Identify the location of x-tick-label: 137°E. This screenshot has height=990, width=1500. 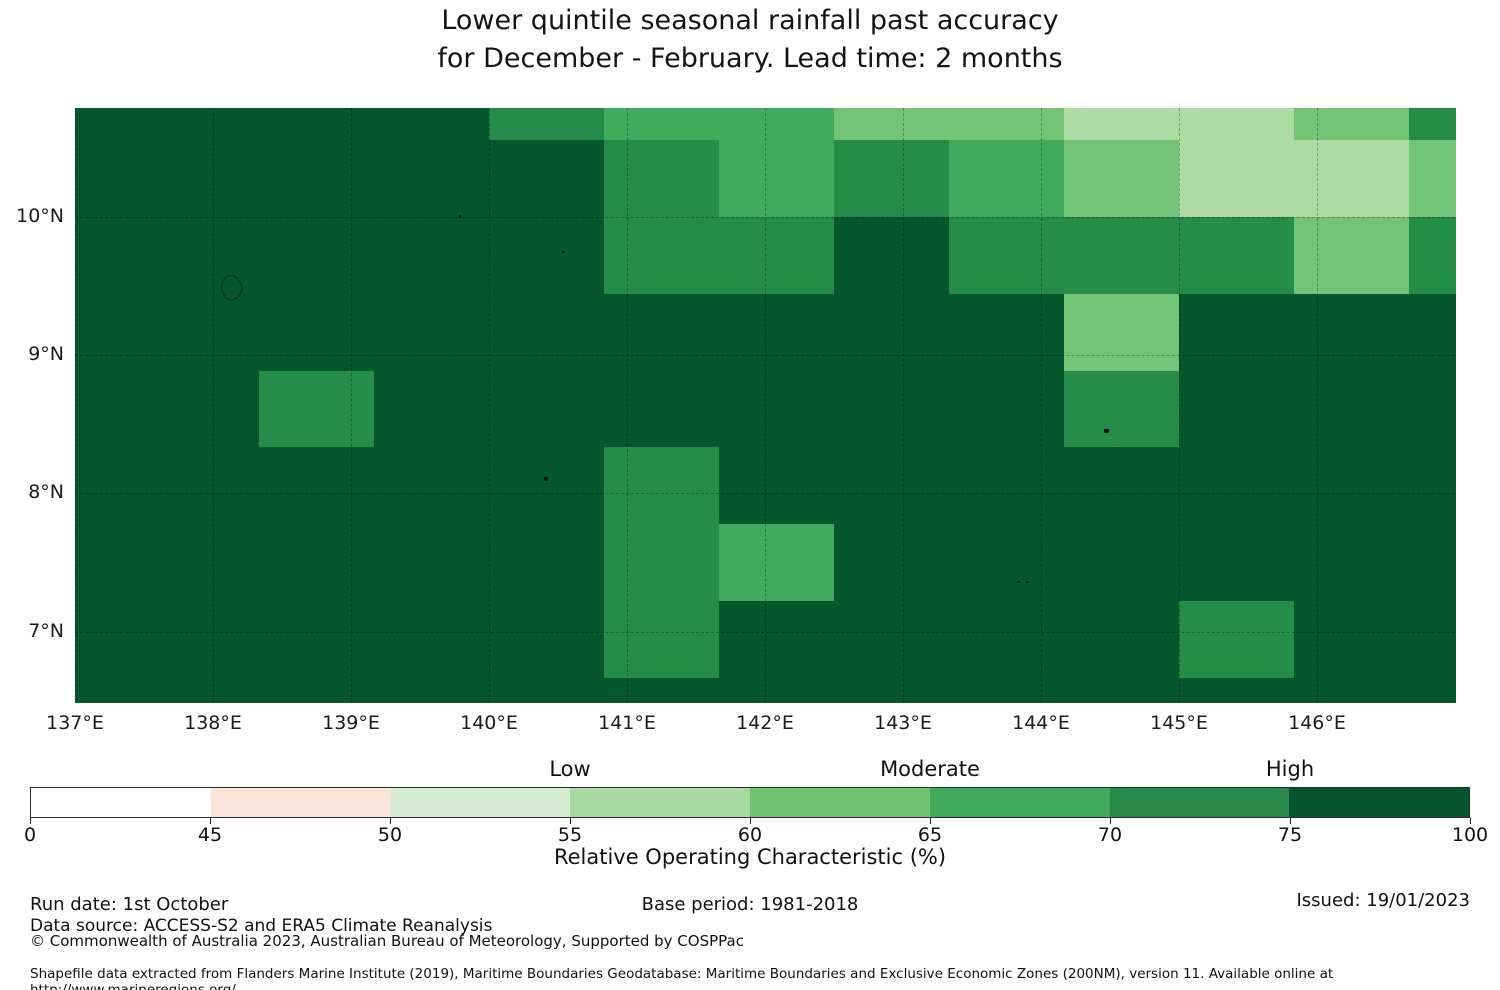
(75, 723).